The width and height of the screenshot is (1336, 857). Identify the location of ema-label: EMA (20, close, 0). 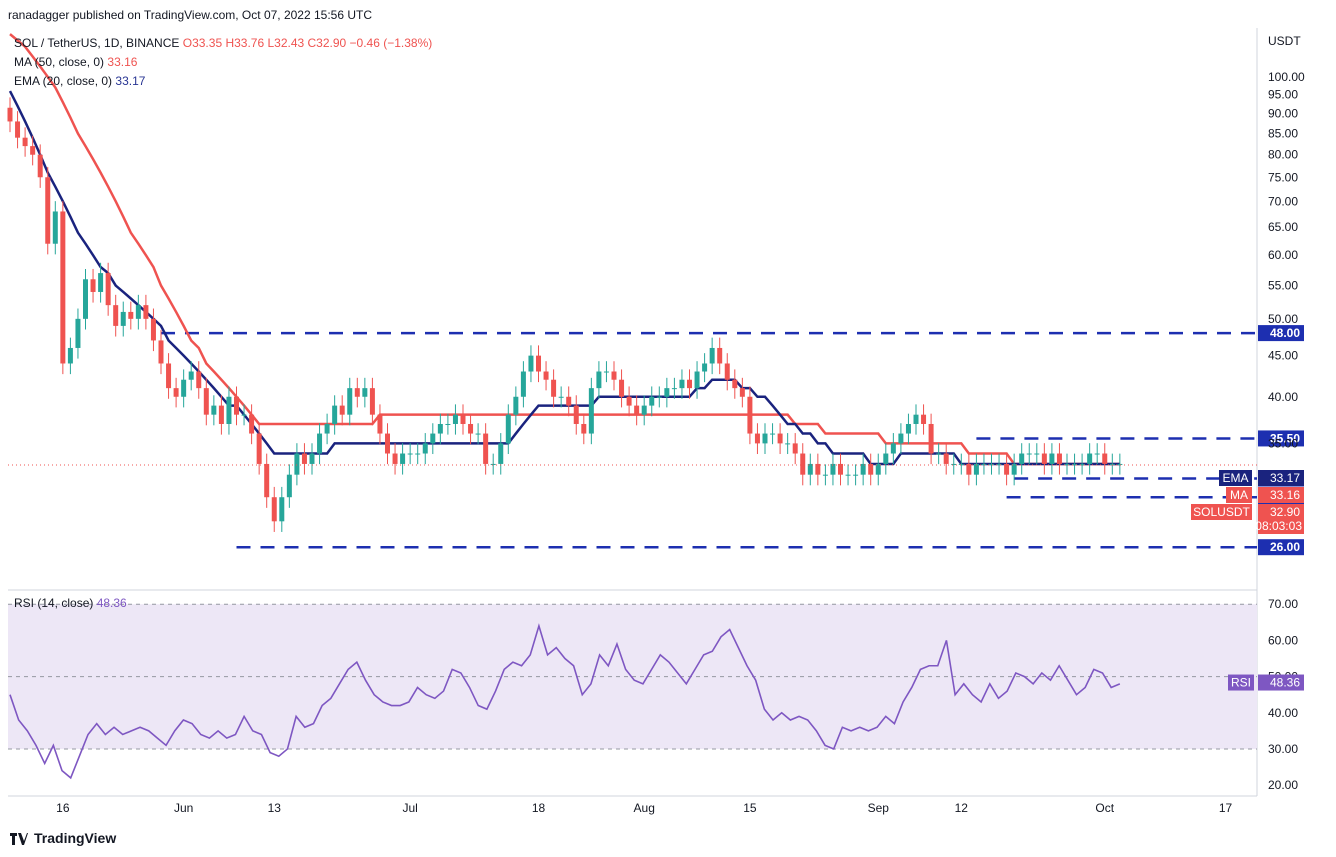
(63, 81).